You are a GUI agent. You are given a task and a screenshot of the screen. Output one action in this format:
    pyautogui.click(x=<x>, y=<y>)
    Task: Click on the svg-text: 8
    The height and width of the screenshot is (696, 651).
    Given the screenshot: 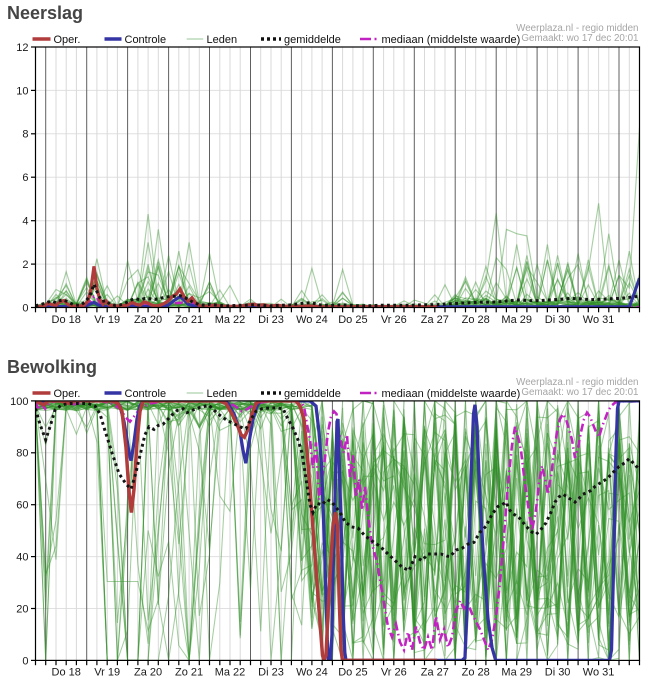 What is the action you would take?
    pyautogui.click(x=25, y=135)
    